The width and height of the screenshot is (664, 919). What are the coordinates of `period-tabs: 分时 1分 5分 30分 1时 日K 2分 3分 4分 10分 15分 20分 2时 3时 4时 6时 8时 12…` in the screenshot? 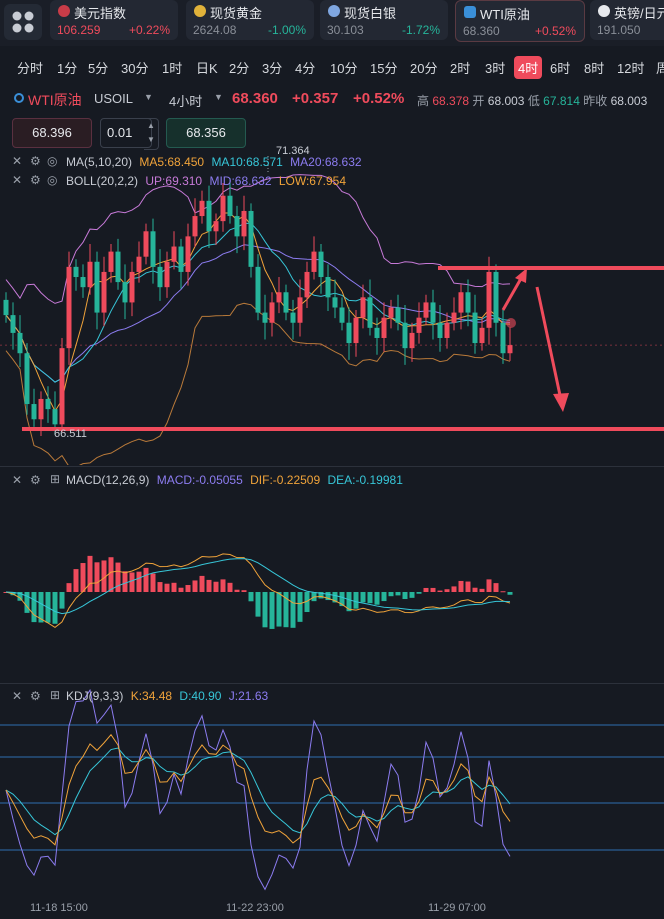 It's located at (332, 68).